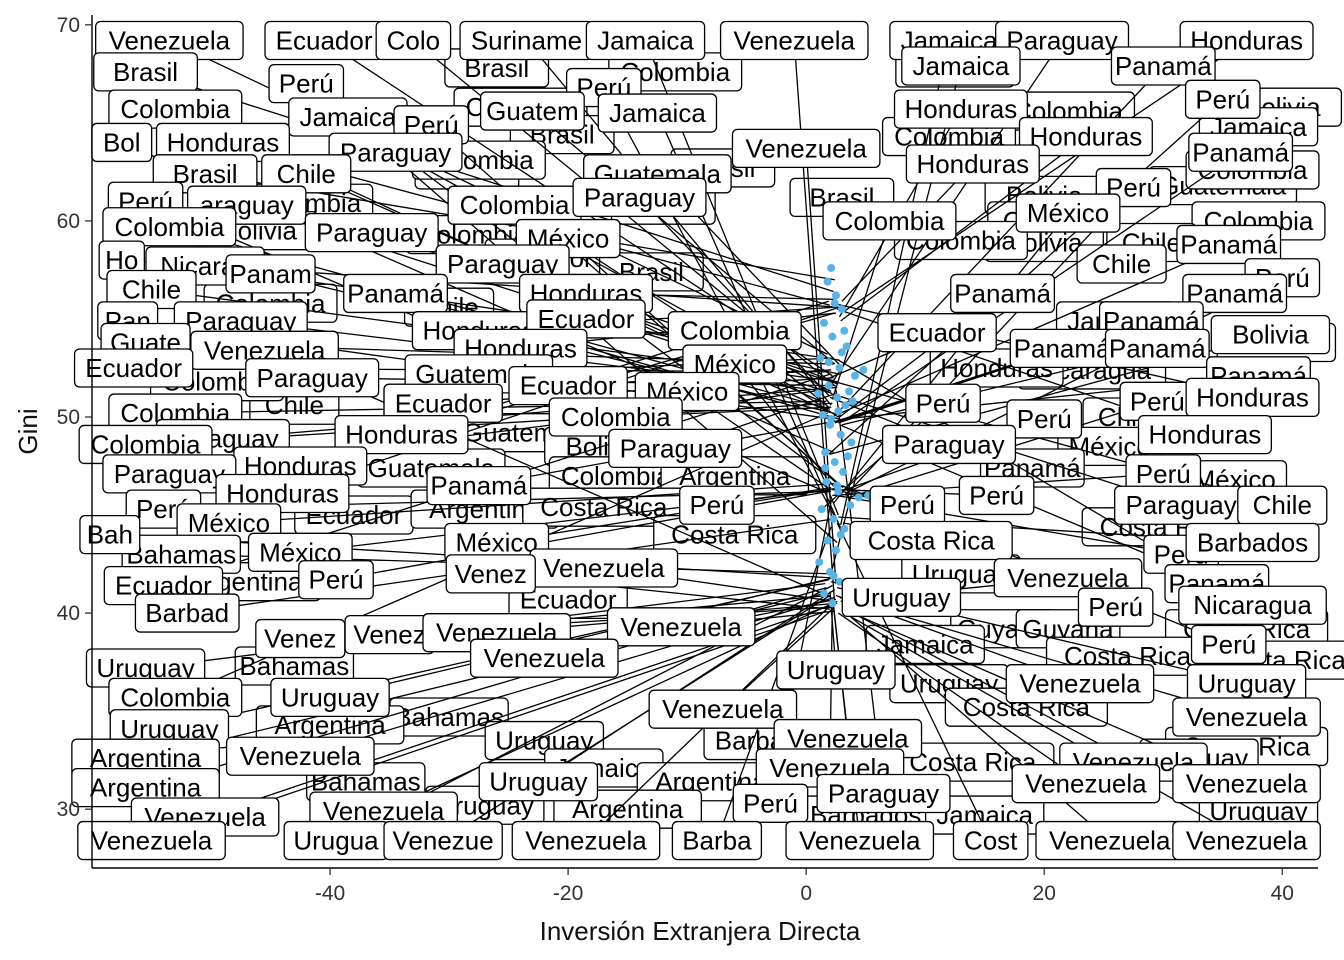 This screenshot has height=960, width=1344. I want to click on x-tick-label: 20, so click(1044, 893).